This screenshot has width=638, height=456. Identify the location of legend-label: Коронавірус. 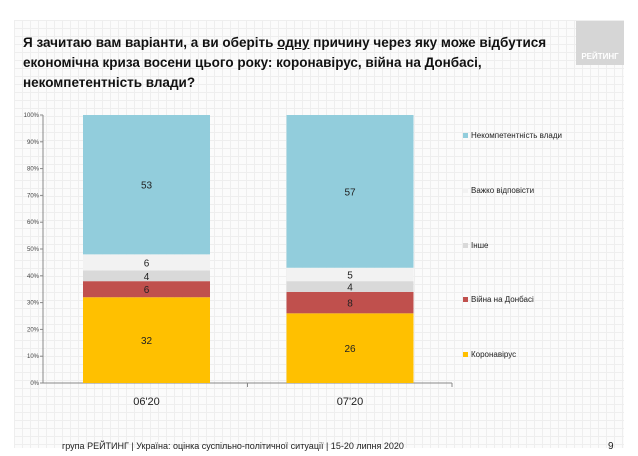
(493, 354).